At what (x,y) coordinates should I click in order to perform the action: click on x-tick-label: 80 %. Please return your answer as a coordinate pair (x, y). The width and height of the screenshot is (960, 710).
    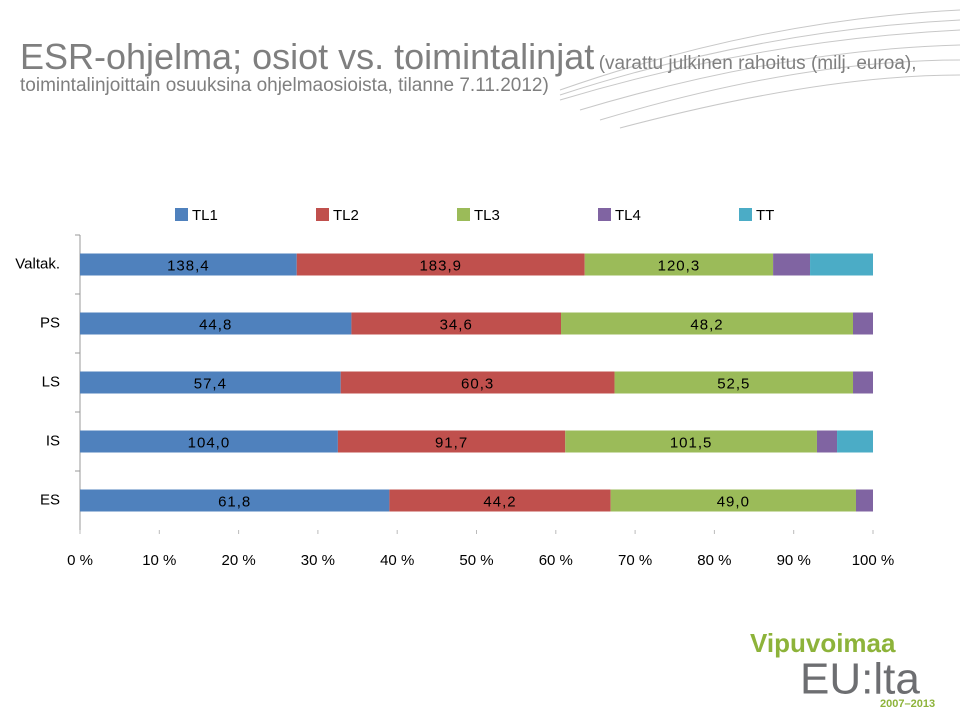
    Looking at the image, I should click on (714, 560).